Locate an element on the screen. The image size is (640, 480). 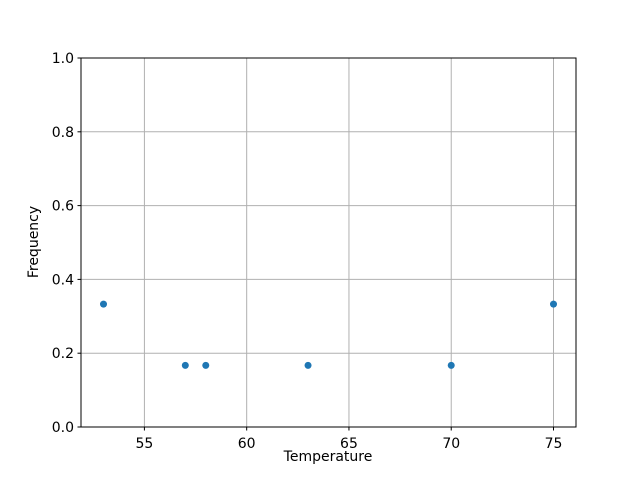
y-tick-label: 0.2 is located at coordinates (63, 354).